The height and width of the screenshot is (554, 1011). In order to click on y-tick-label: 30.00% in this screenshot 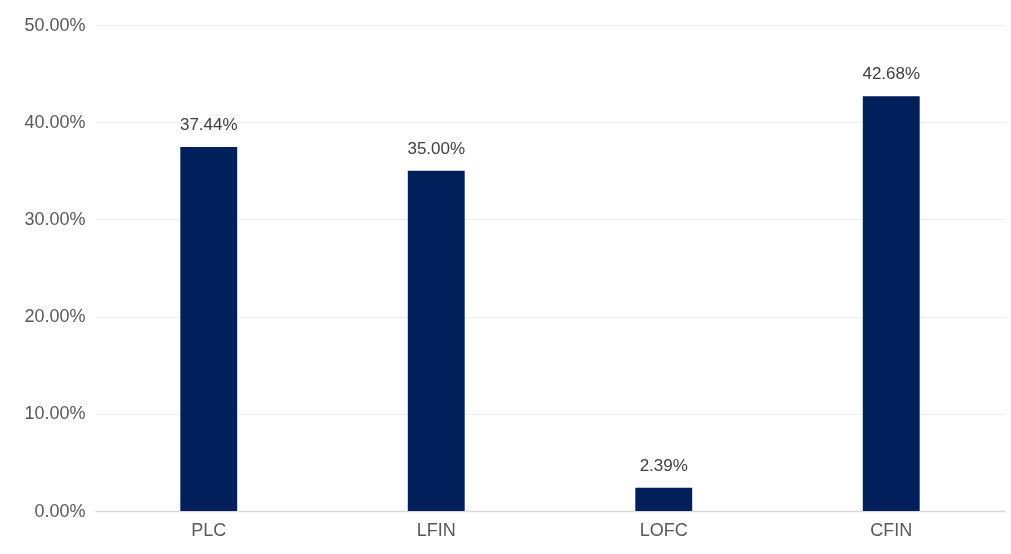, I will do `click(55, 218)`.